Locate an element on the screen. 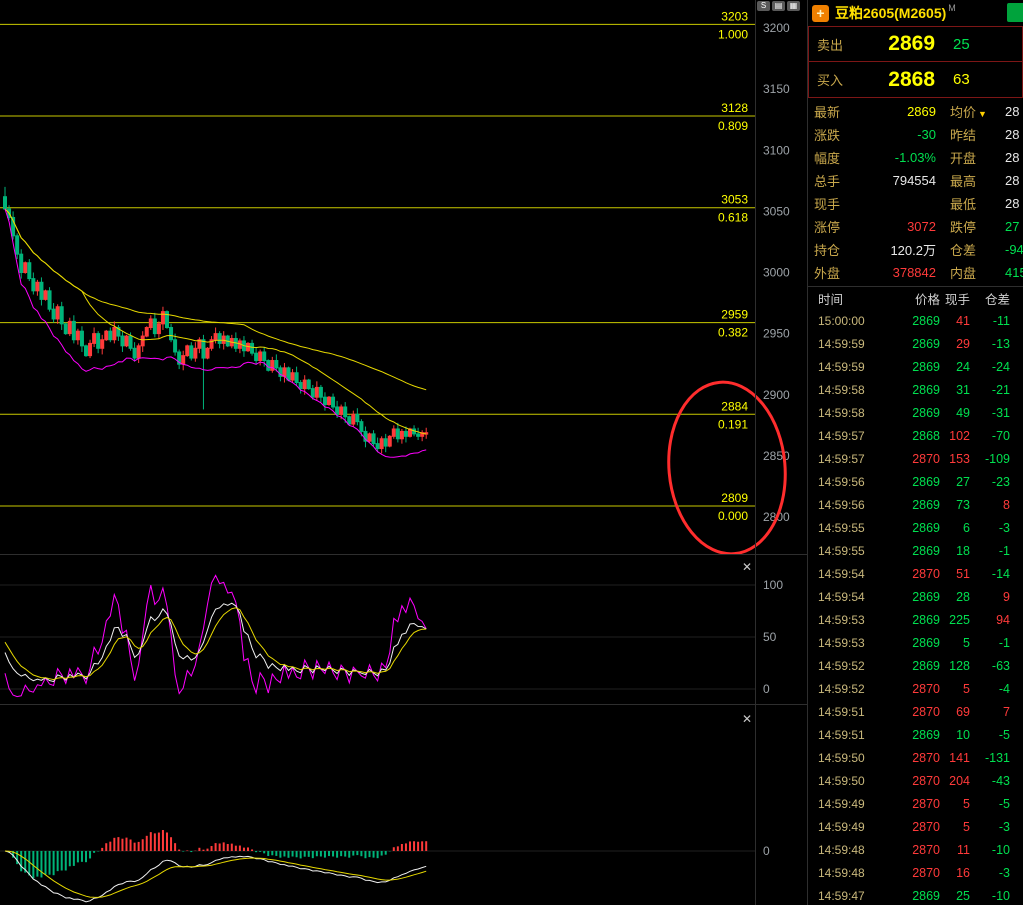 This screenshot has height=905, width=1023. tick-oi-change: -14 is located at coordinates (1000, 573).